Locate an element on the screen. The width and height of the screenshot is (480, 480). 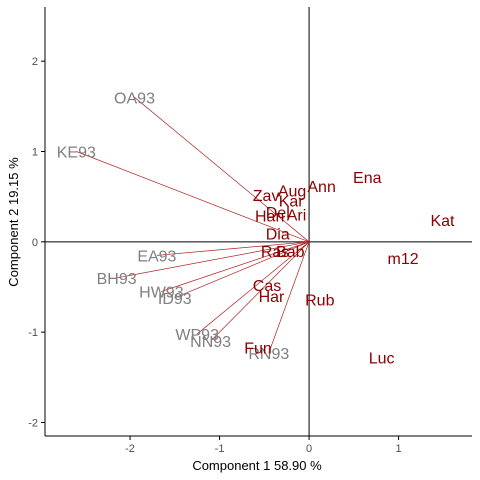
point-label-dia: Dia is located at coordinates (278, 235).